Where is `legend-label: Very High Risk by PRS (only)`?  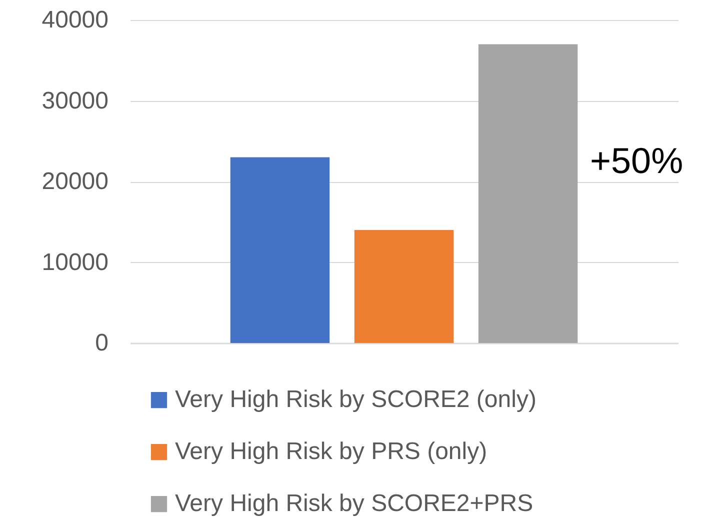 legend-label: Very High Risk by PRS (only) is located at coordinates (331, 451).